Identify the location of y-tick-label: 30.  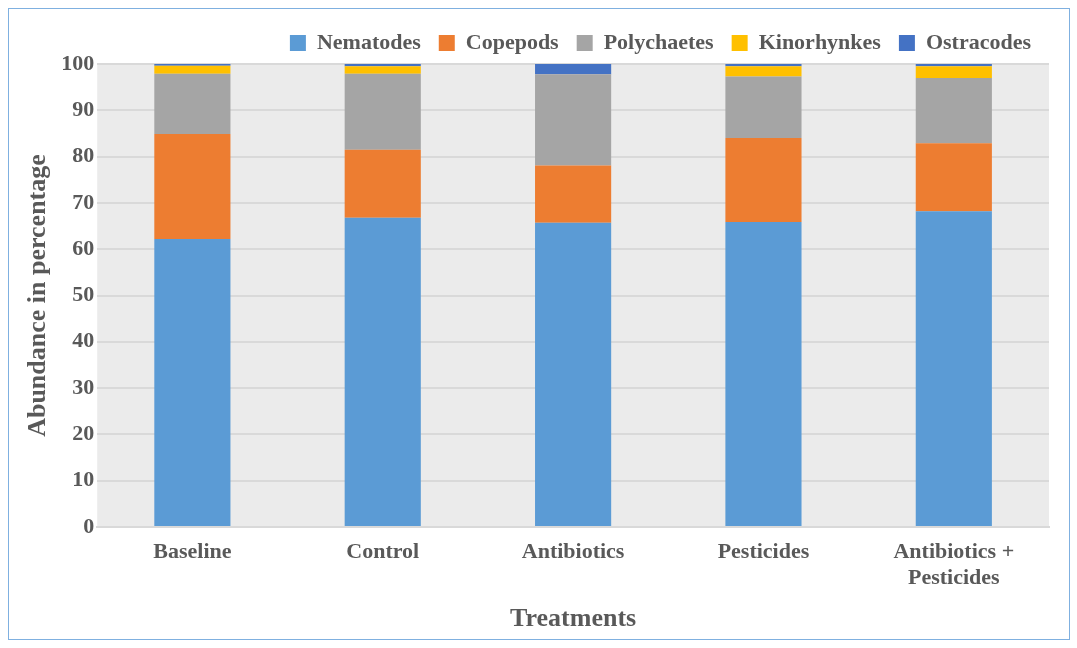
(83, 386).